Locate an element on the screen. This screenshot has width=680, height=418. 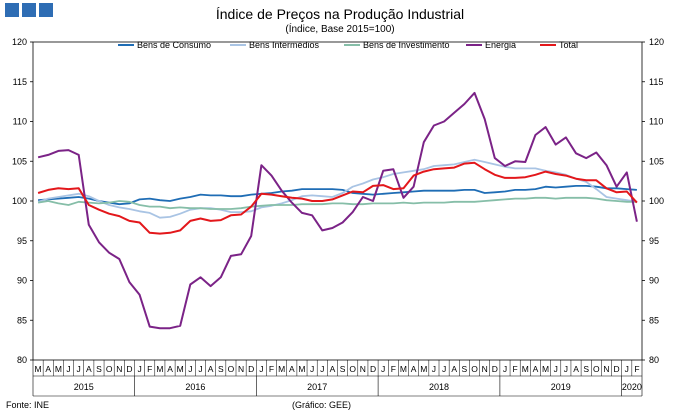
y-tick-label-right: 115 is located at coordinates (656, 82).